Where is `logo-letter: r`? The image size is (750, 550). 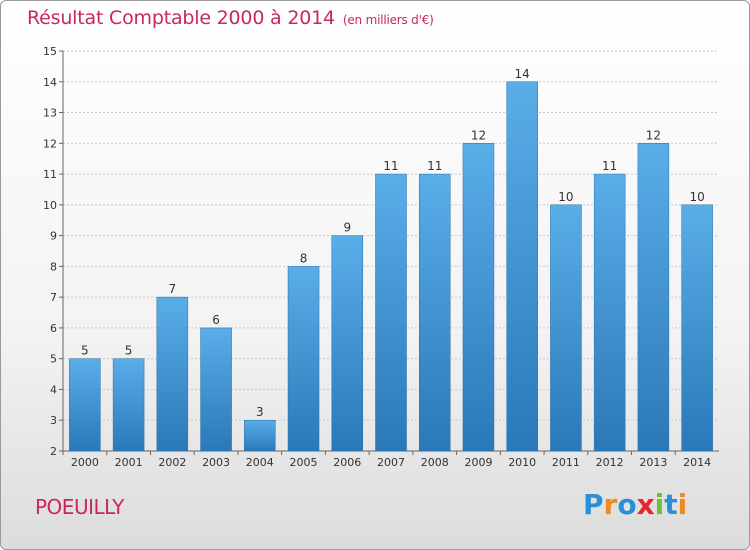
logo-letter: r is located at coordinates (610, 504).